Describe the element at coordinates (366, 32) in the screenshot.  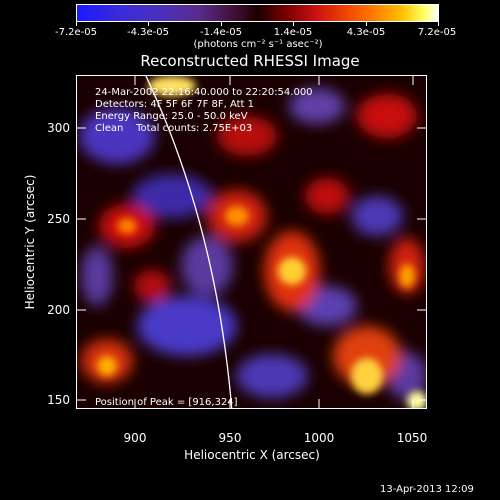
I see `colorbar-tick-label: 4.3e-05` at that location.